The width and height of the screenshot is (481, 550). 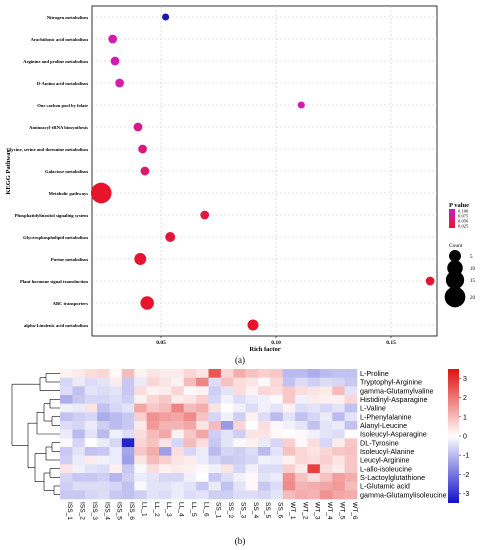 I want to click on p-value-tick: 0.050, so click(x=463, y=221).